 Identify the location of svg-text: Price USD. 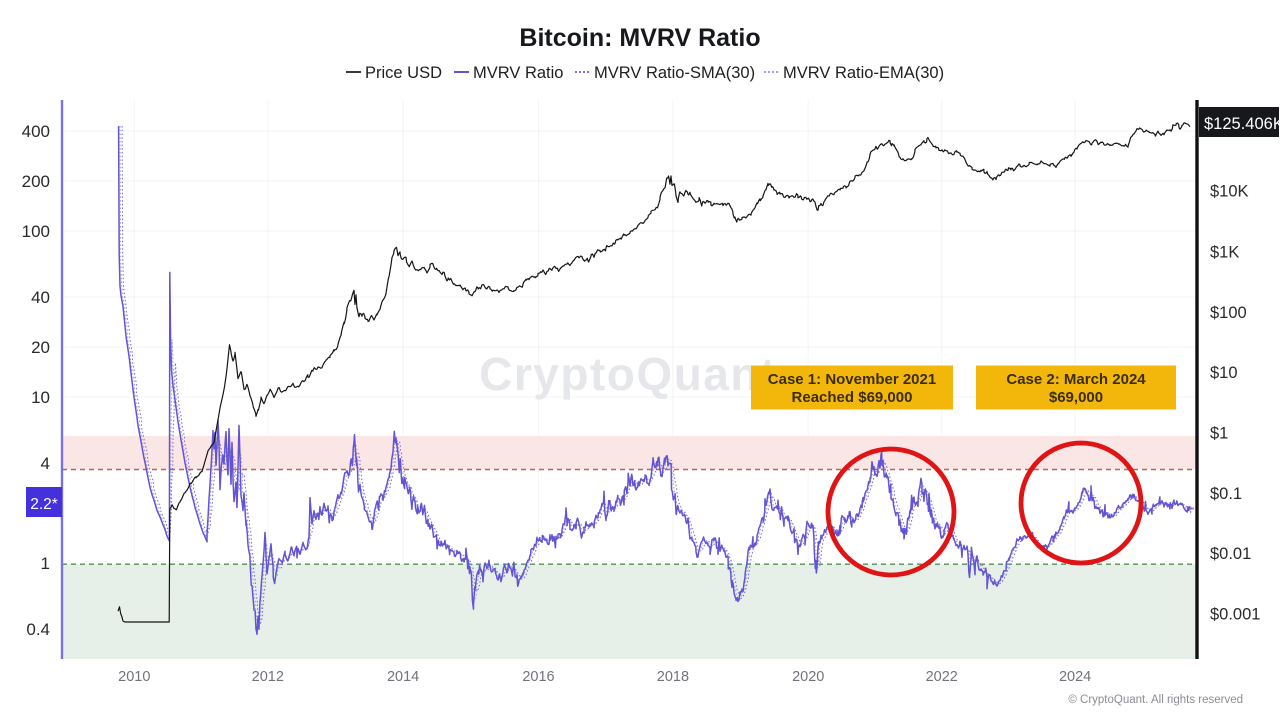
(403, 73).